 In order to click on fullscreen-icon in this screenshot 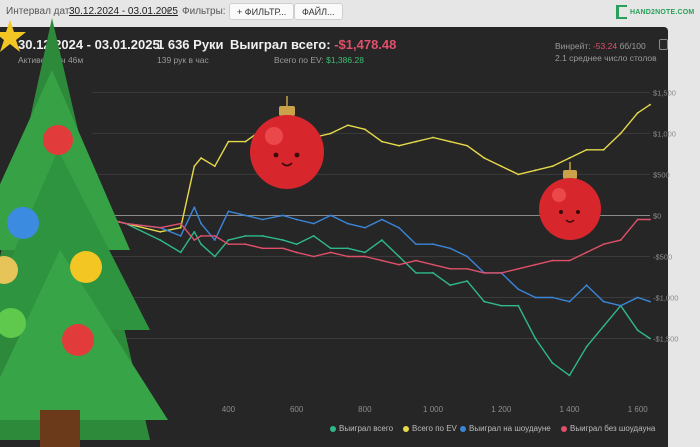, I will do `click(663, 44)`.